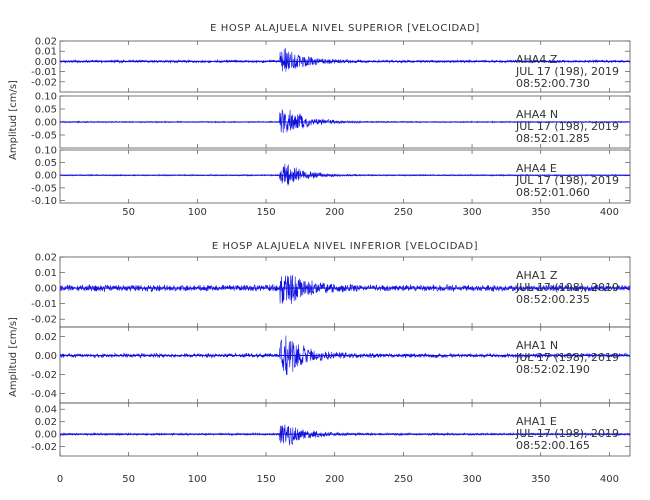 This screenshot has height=500, width=650. What do you see at coordinates (44, 394) in the screenshot?
I see `y-tick-label: -0.04` at bounding box center [44, 394].